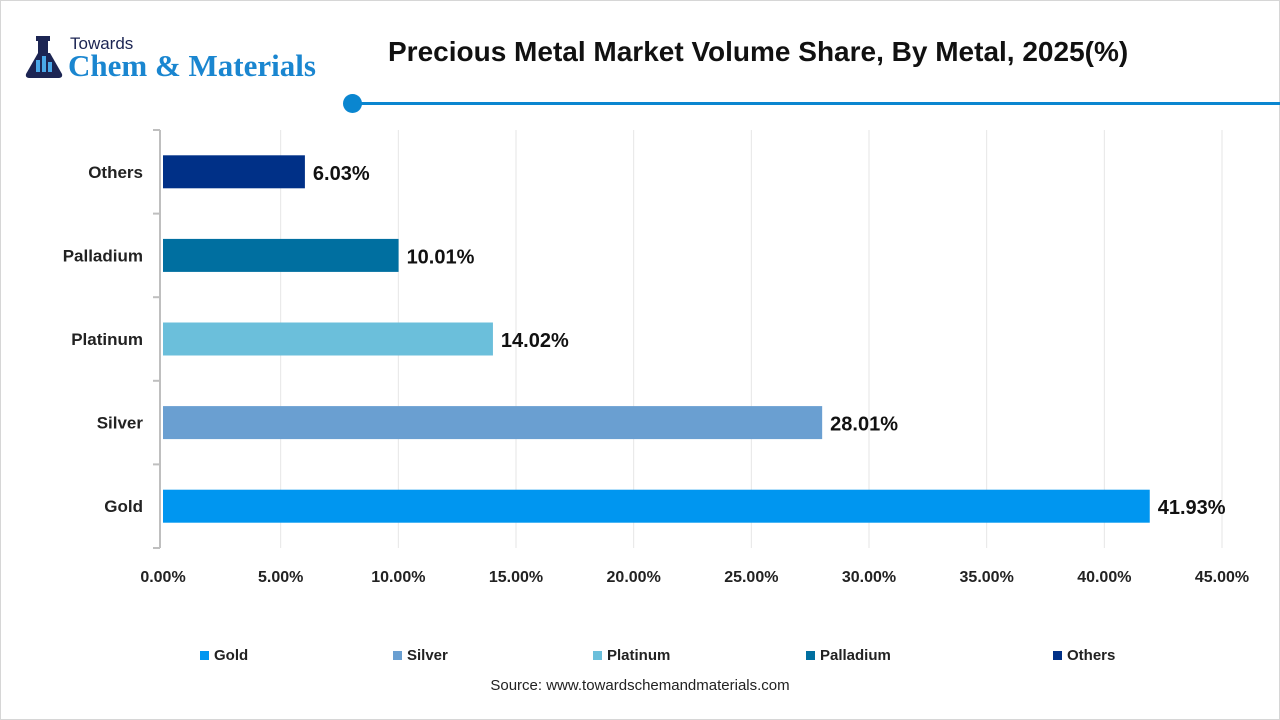  What do you see at coordinates (162, 577) in the screenshot?
I see `x-tick-label: 0.00%` at bounding box center [162, 577].